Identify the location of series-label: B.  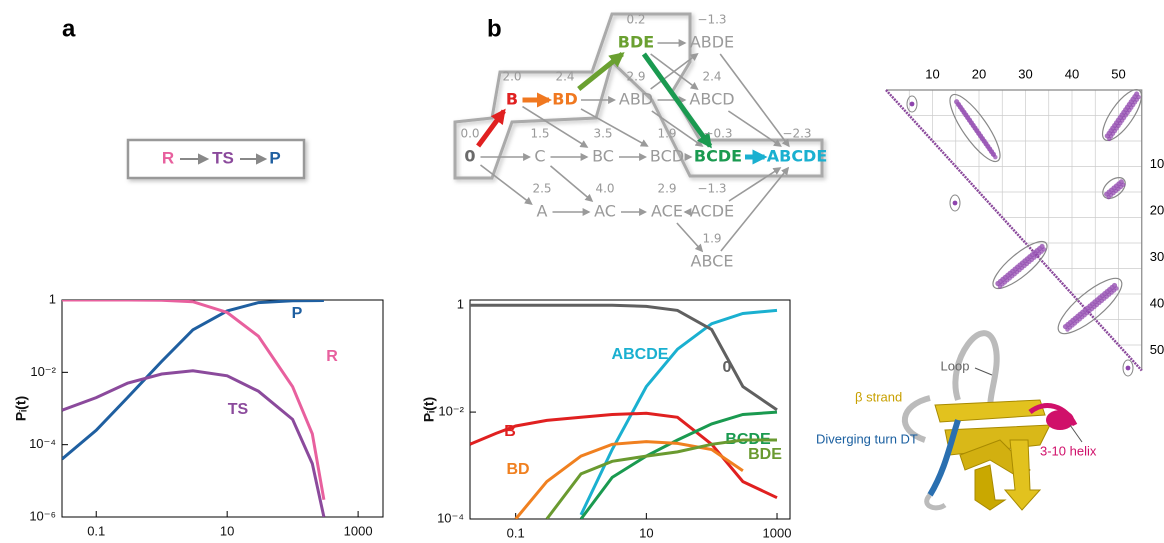
(510, 431).